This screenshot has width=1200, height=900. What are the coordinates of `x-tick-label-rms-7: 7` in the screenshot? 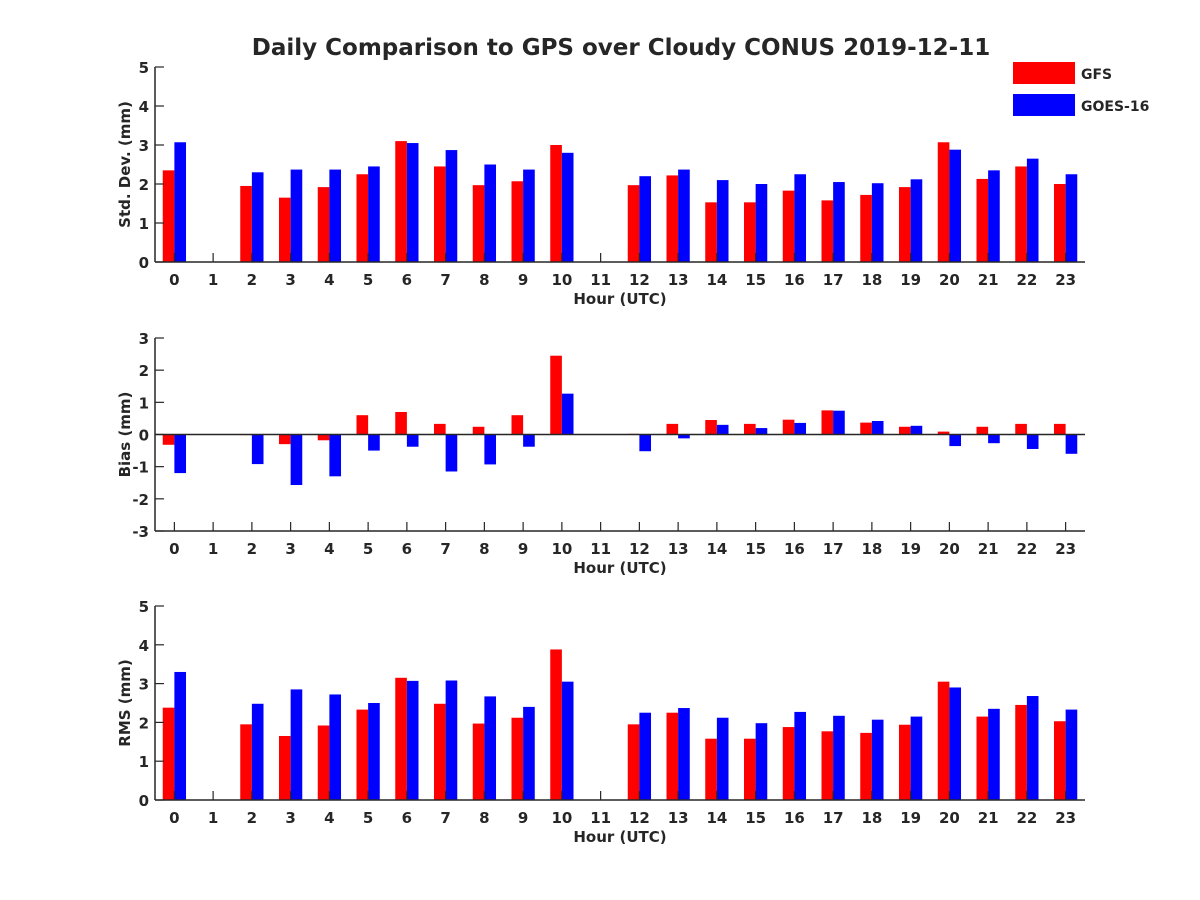 It's located at (445, 818).